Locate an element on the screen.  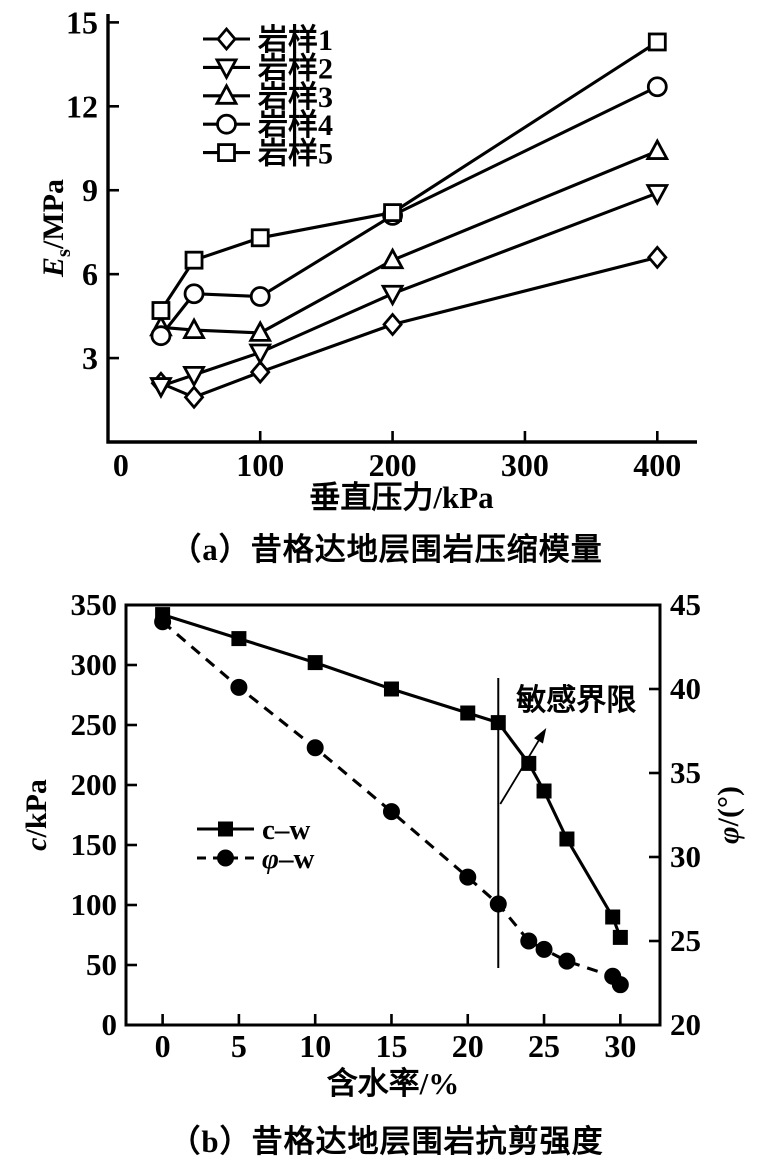
b-right-ticks: 20 25 30 35 40 45 is located at coordinates (675, 814).